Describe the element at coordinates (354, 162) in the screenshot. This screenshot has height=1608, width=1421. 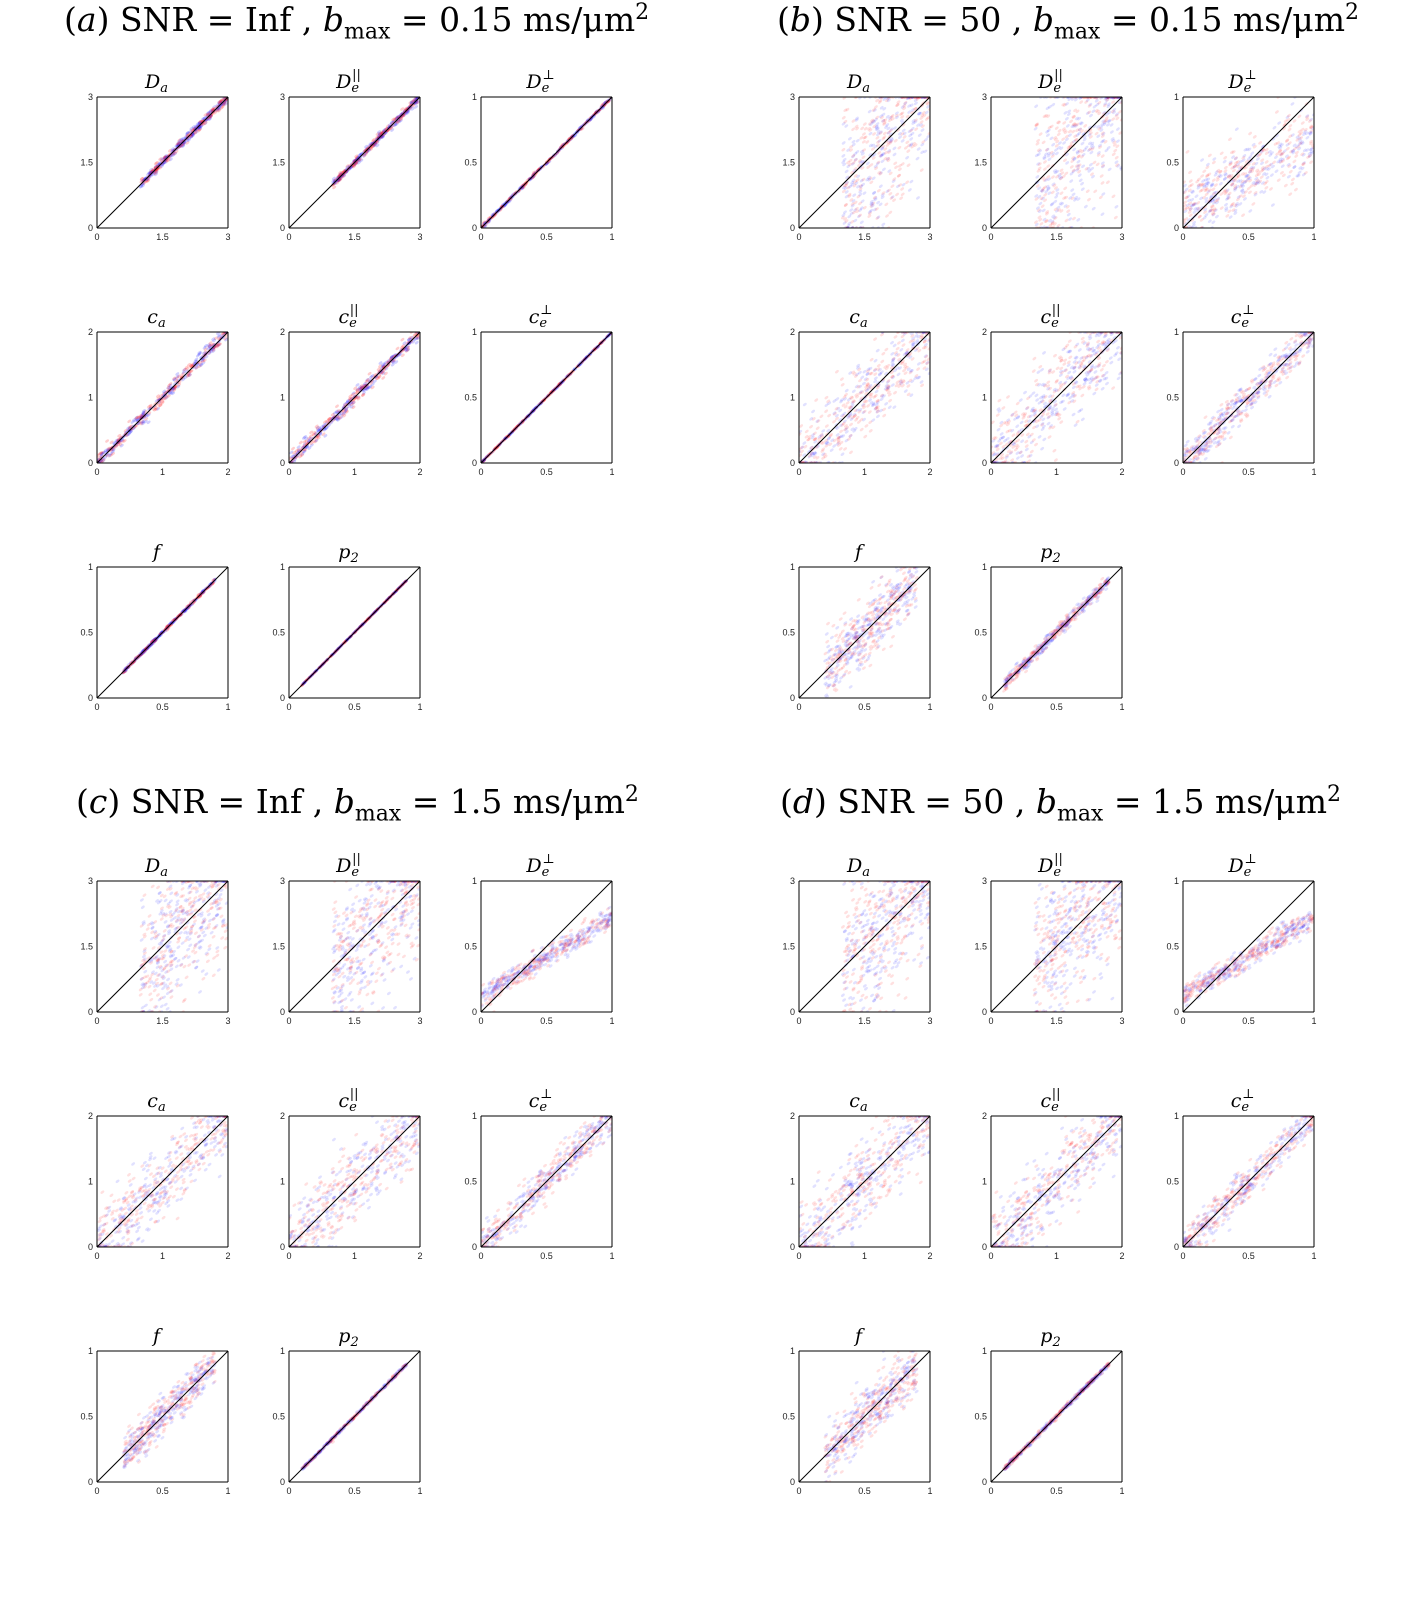
I see `identity-line` at that location.